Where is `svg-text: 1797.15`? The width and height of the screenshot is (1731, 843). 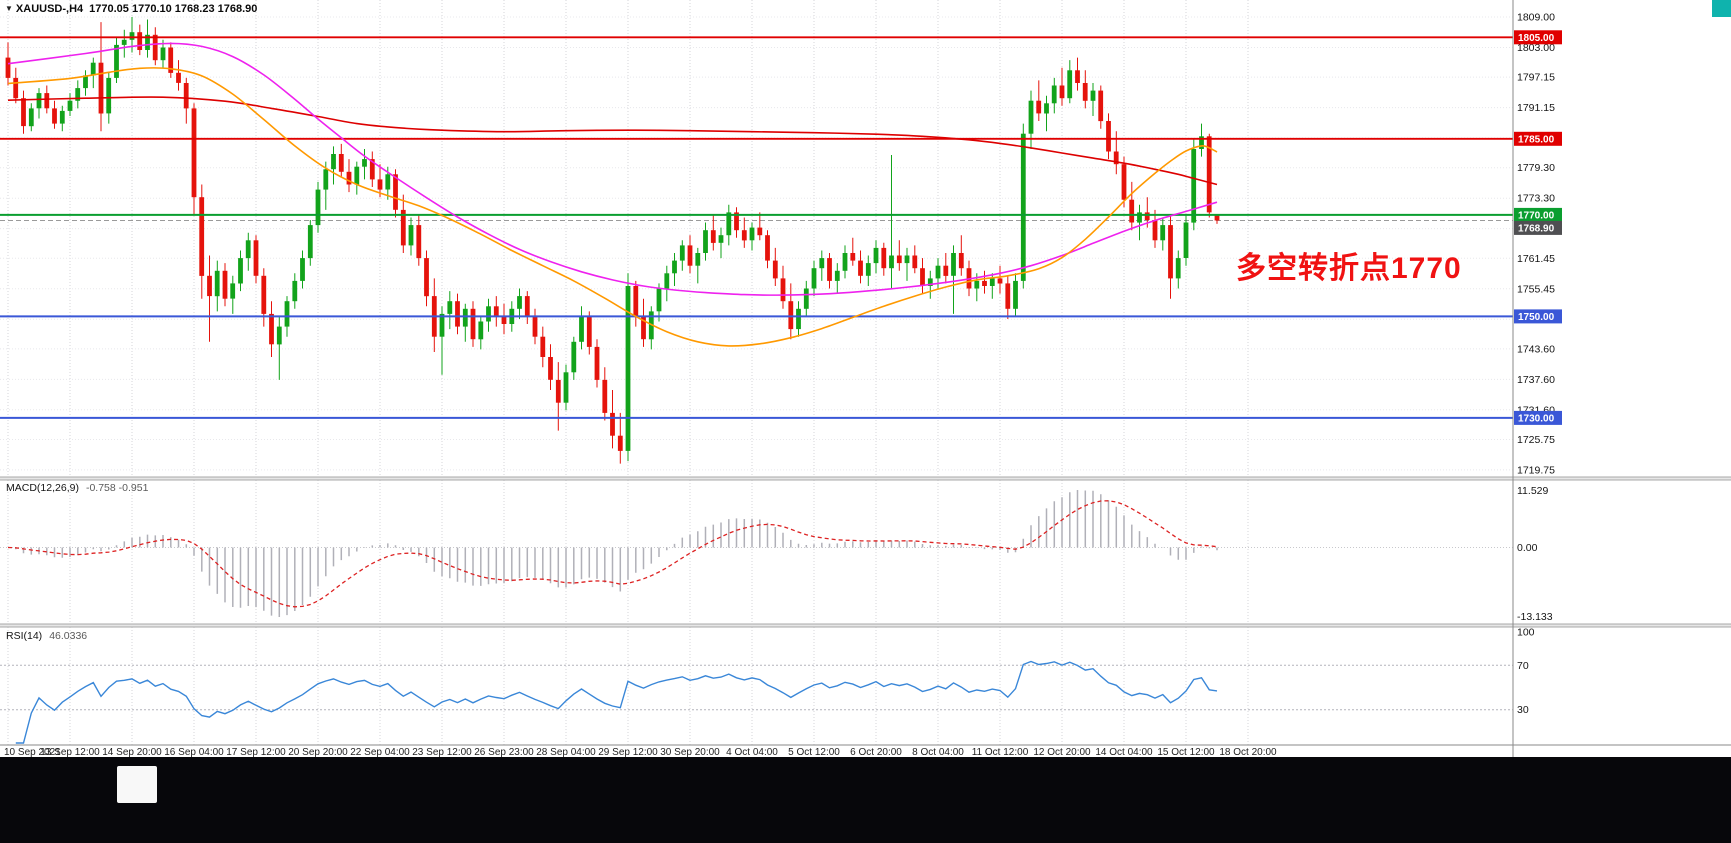
svg-text: 1797.15 is located at coordinates (1536, 78).